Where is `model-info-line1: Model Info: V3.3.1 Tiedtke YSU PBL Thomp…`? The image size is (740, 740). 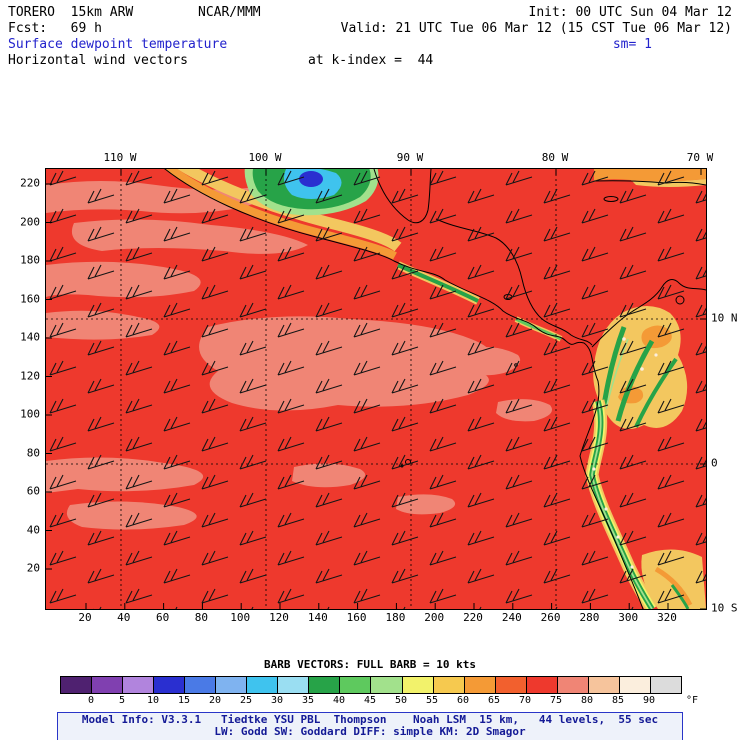
model-info-line1: Model Info: V3.3.1 Tiedtke YSU PBL Thomp… is located at coordinates (370, 719).